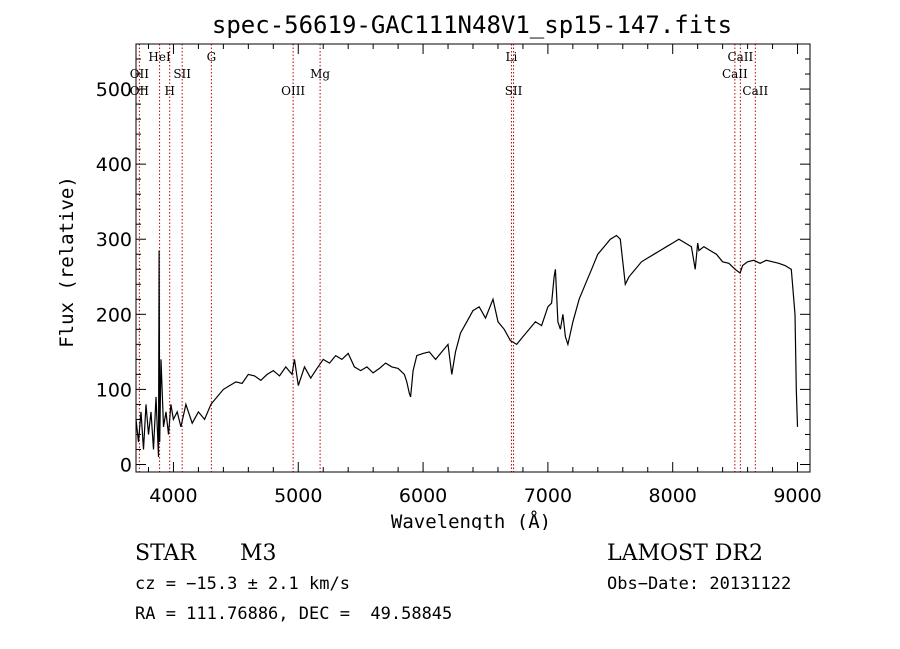  What do you see at coordinates (699, 584) in the screenshot?
I see `observation-date: Obs−Date: 20131122` at bounding box center [699, 584].